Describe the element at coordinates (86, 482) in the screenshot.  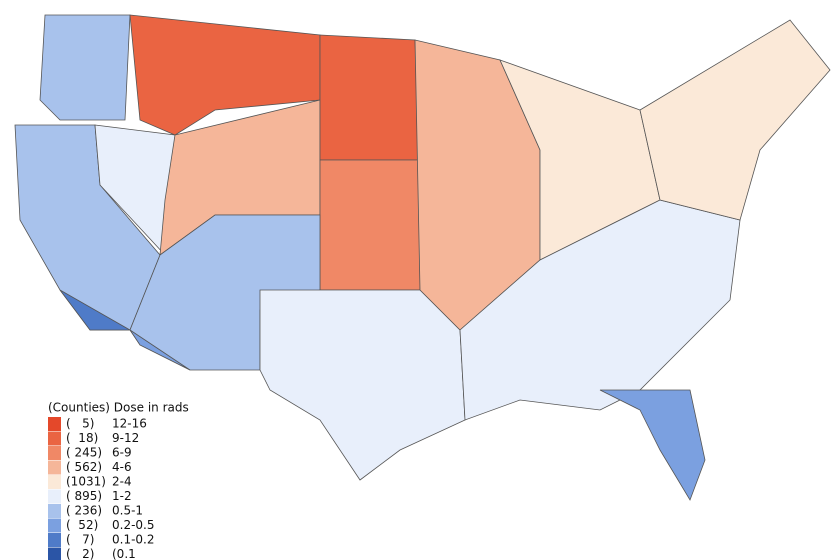
I see `legend-count: (1031)` at that location.